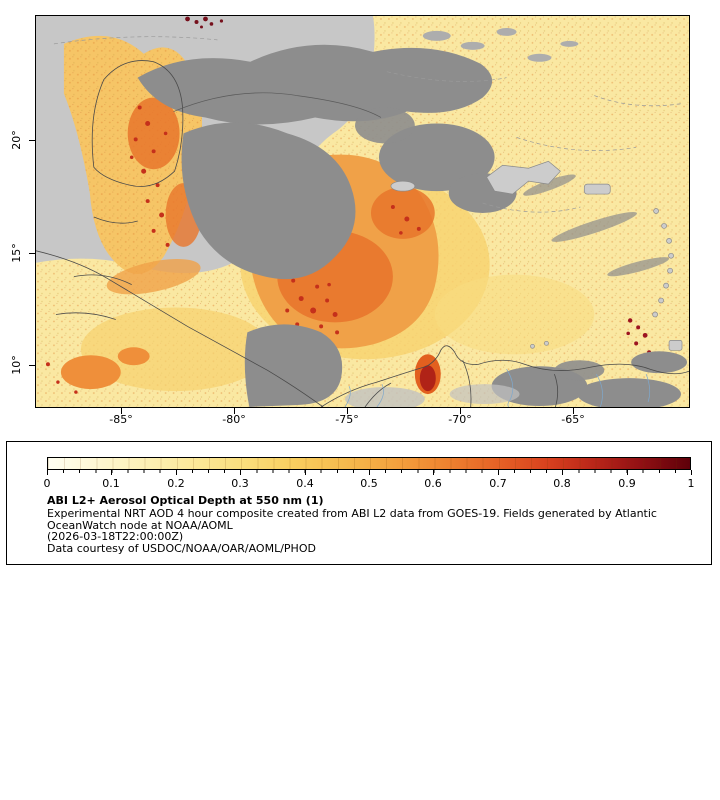 The image size is (720, 800). Describe the element at coordinates (140, 525) in the screenshot. I see `legend-description-line: OceanWatch node at NOAA/AOML` at that location.